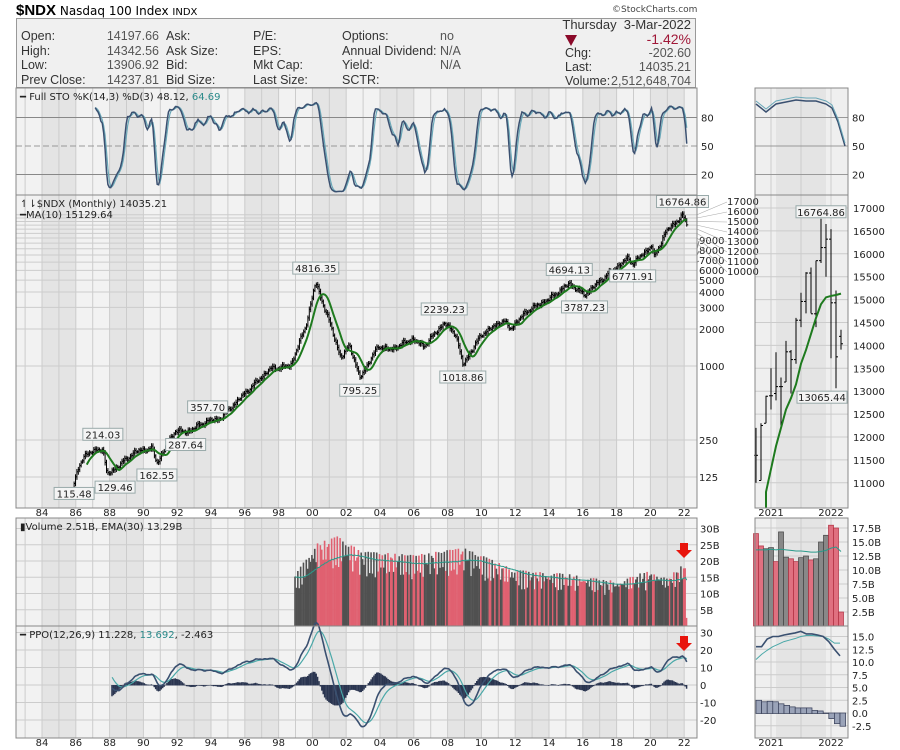 This screenshot has width=900, height=750. Describe the element at coordinates (800, 120) in the screenshot. I see `zoom-sto-d-line` at that location.